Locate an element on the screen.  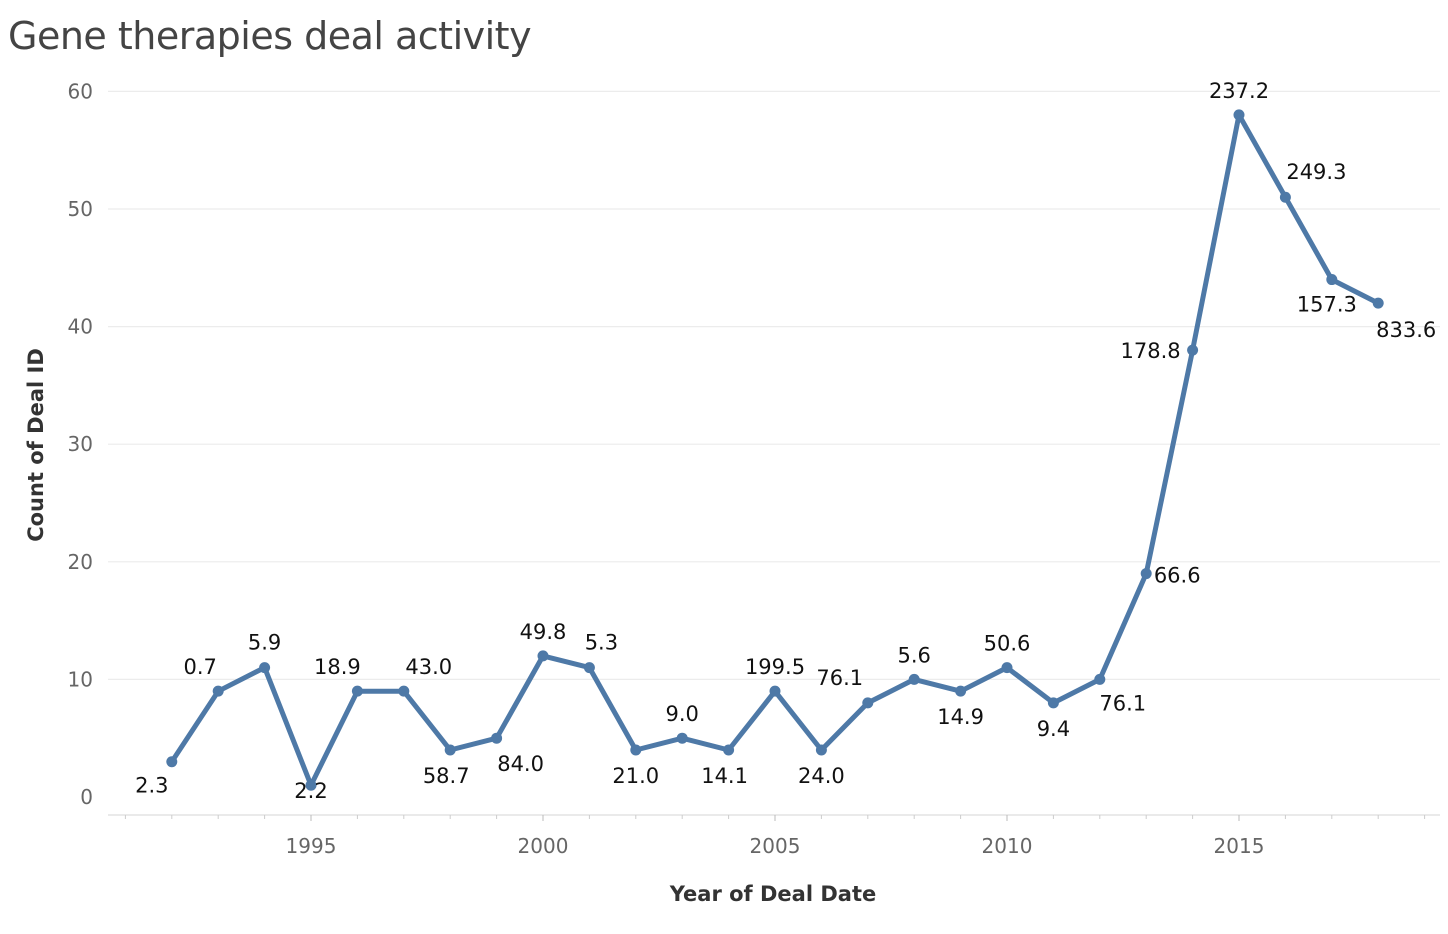
data-label: 833.6 is located at coordinates (1406, 330).